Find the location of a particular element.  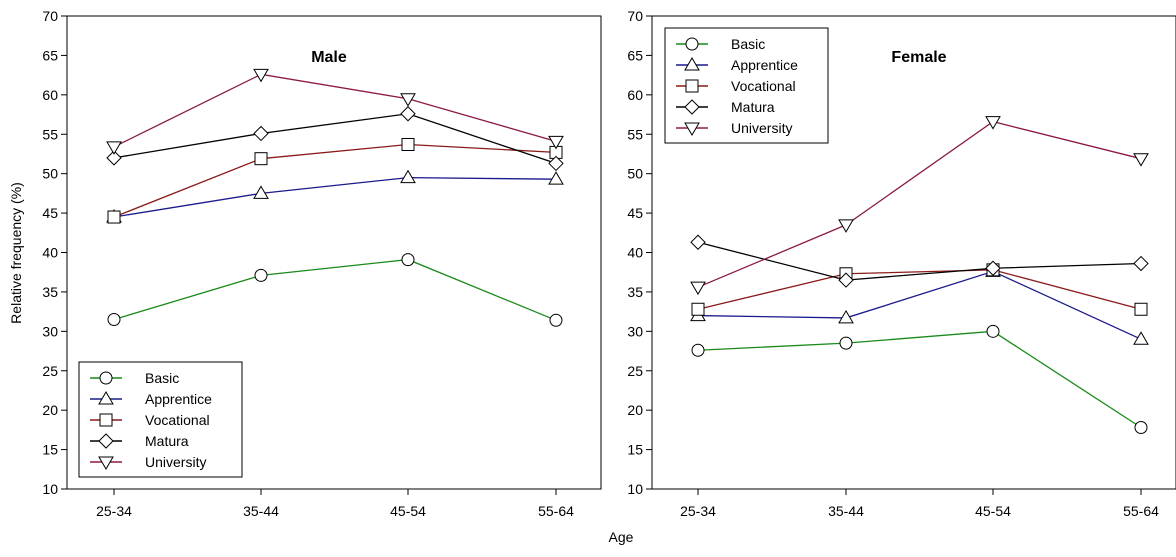

male-legend-marker-university is located at coordinates (106, 463).